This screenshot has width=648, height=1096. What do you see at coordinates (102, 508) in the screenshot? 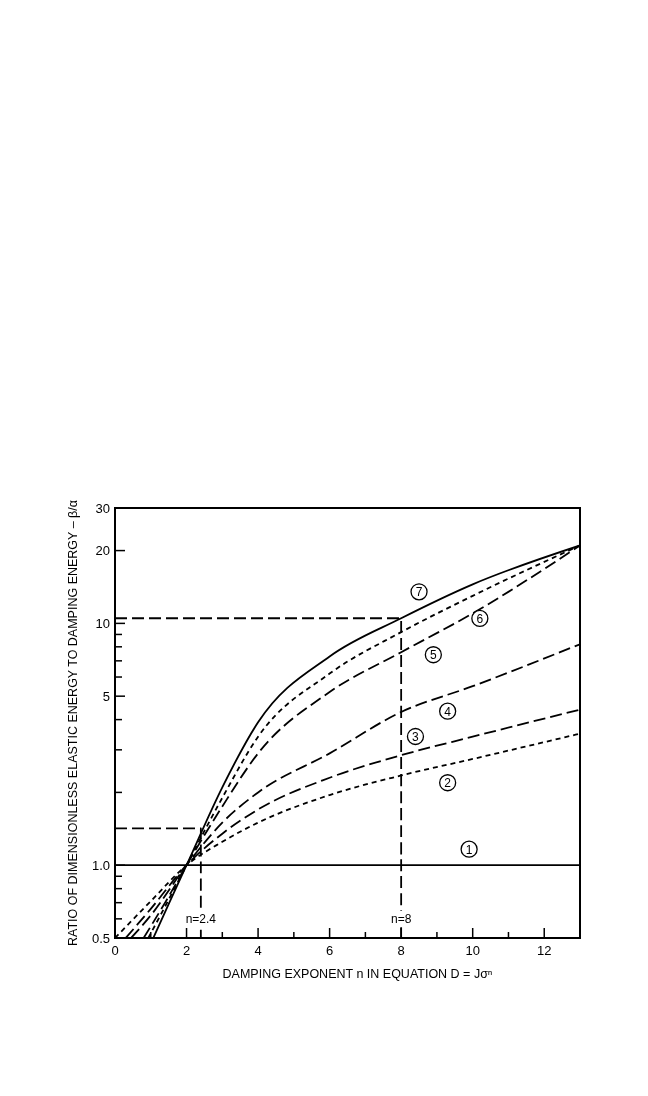
I see `y-tick-label: 30` at bounding box center [102, 508].